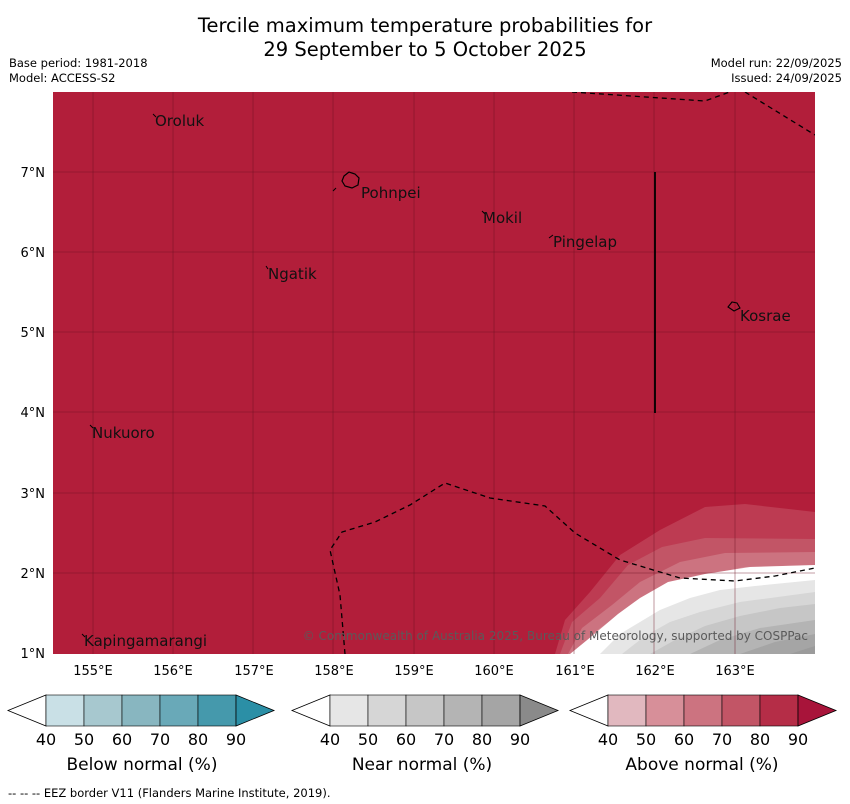 Image resolution: width=850 pixels, height=804 pixels. Describe the element at coordinates (798, 739) in the screenshot. I see `above-legend-tick-90: 90` at that location.